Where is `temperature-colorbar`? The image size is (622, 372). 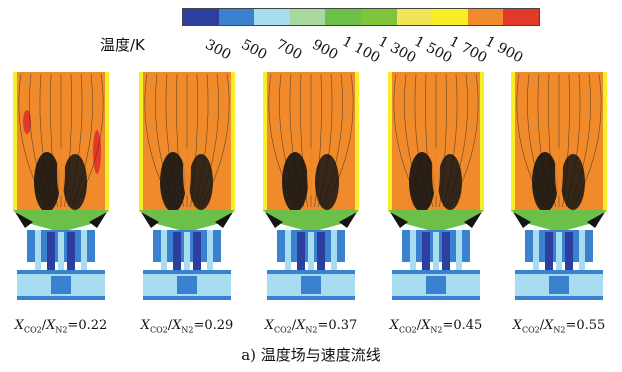 temperature-colorbar is located at coordinates (361, 17).